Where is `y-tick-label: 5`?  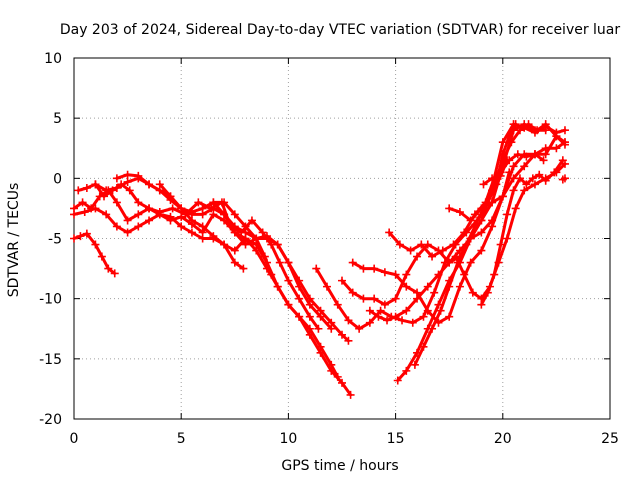 y-tick-label: 5 is located at coordinates (57, 119).